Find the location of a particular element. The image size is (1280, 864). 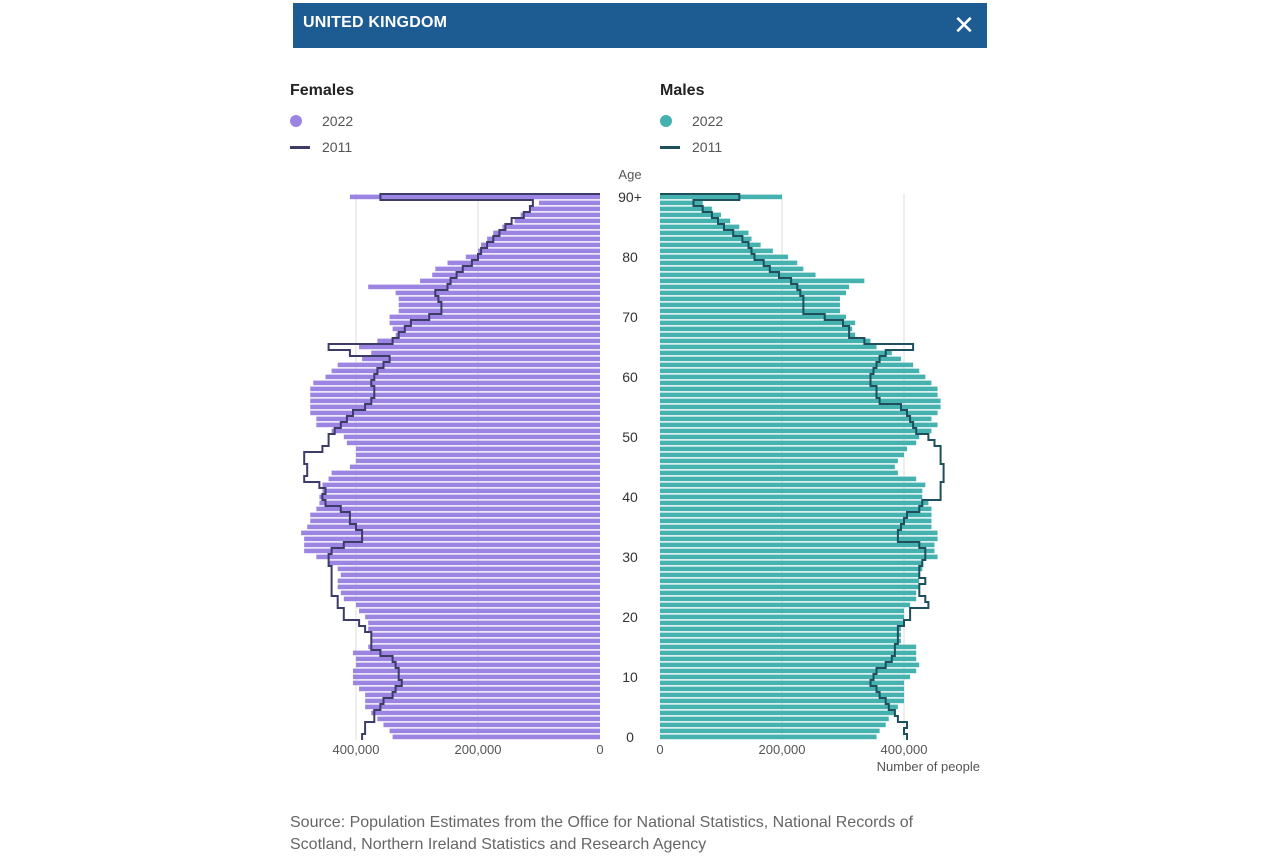

legend-label: 2022 is located at coordinates (708, 121).